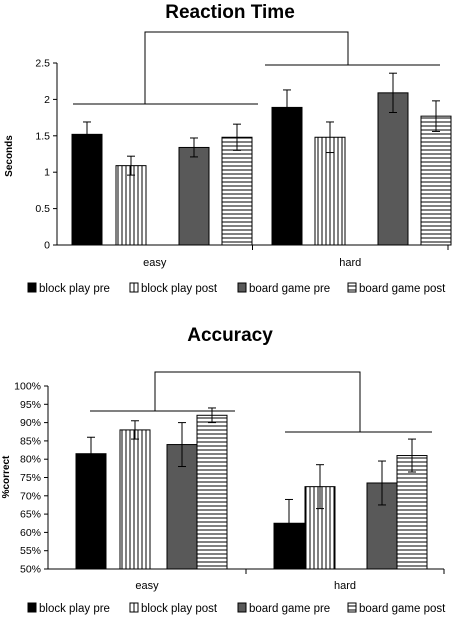  Describe the element at coordinates (6, 476) in the screenshot. I see `y-axis-label: %correct` at that location.